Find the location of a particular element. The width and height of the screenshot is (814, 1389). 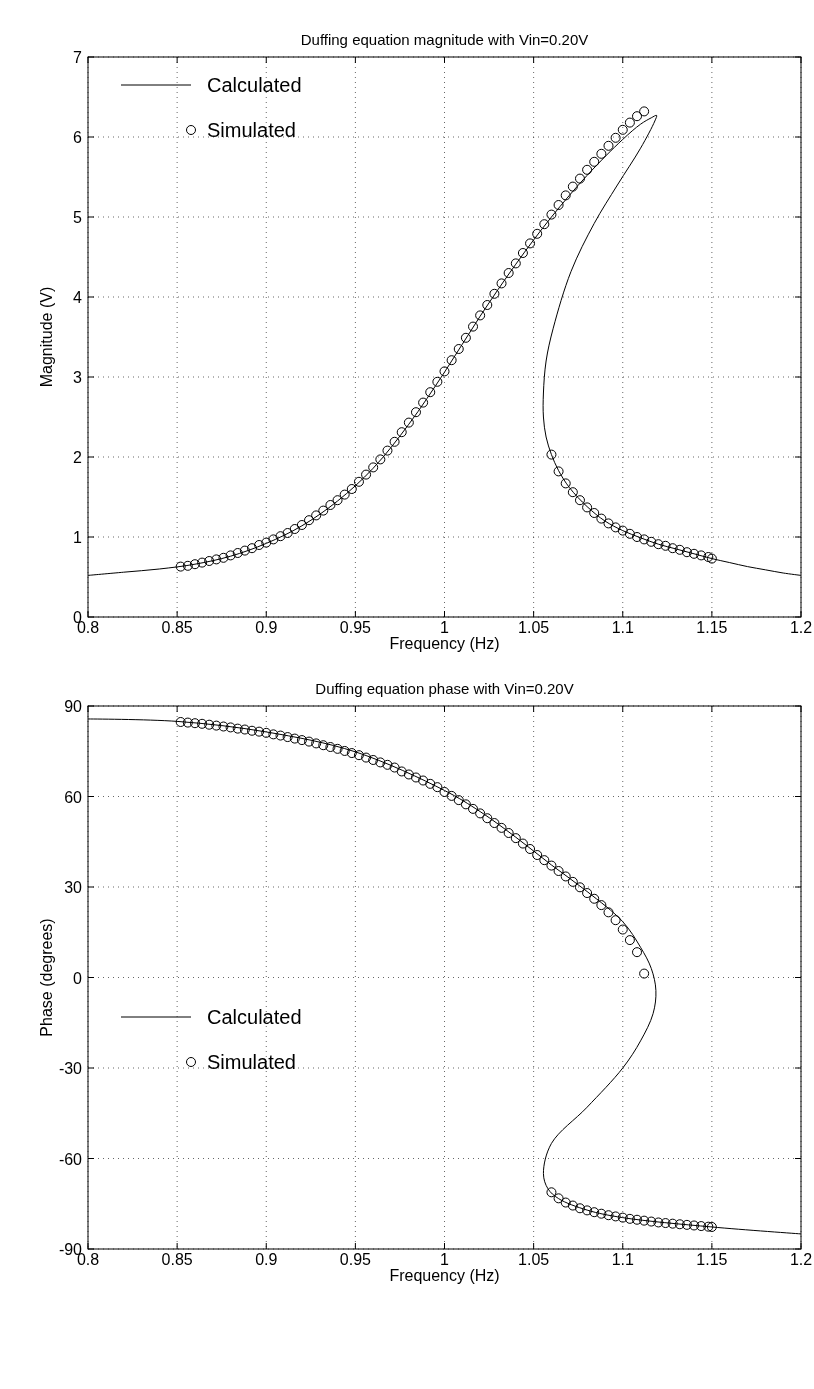

y-tick-label: 90 is located at coordinates (73, 706).